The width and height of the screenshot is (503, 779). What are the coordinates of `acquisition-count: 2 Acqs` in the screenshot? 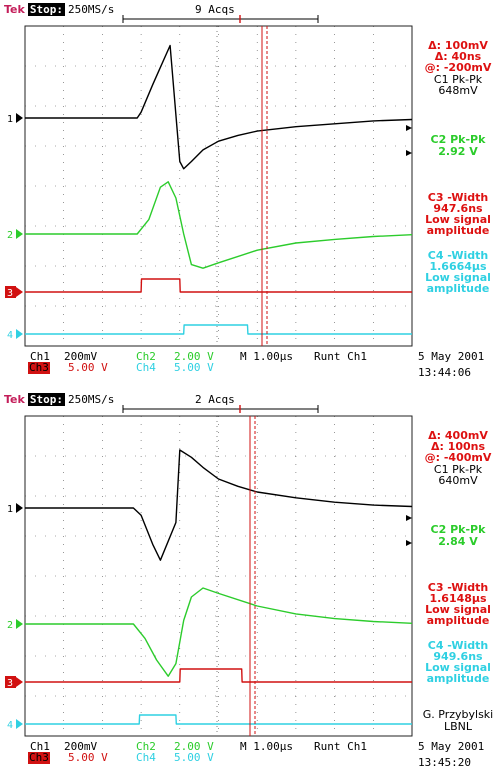 It's located at (215, 399).